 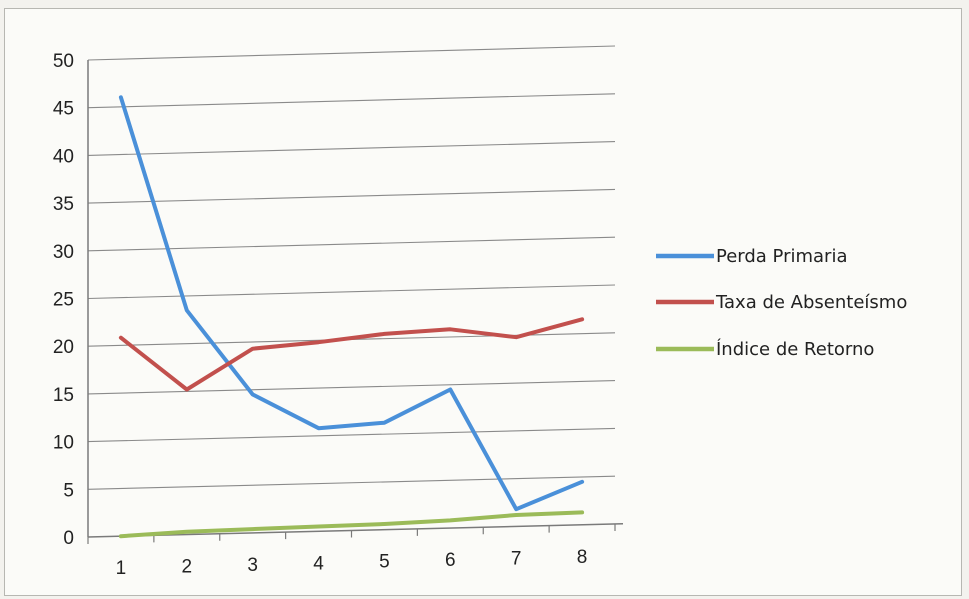 What do you see at coordinates (351, 551) in the screenshot?
I see `x-tick-labels: 1 2 3 4 5 6 7 8` at bounding box center [351, 551].